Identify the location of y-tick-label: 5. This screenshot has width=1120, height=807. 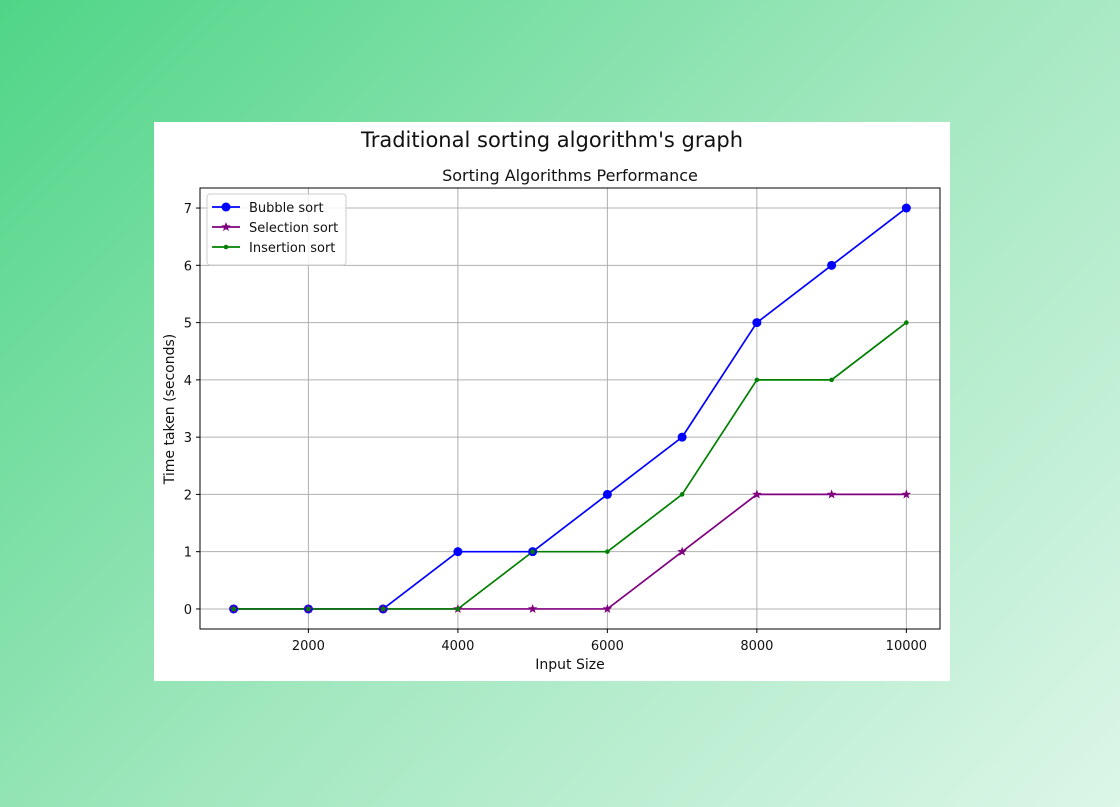
(188, 324).